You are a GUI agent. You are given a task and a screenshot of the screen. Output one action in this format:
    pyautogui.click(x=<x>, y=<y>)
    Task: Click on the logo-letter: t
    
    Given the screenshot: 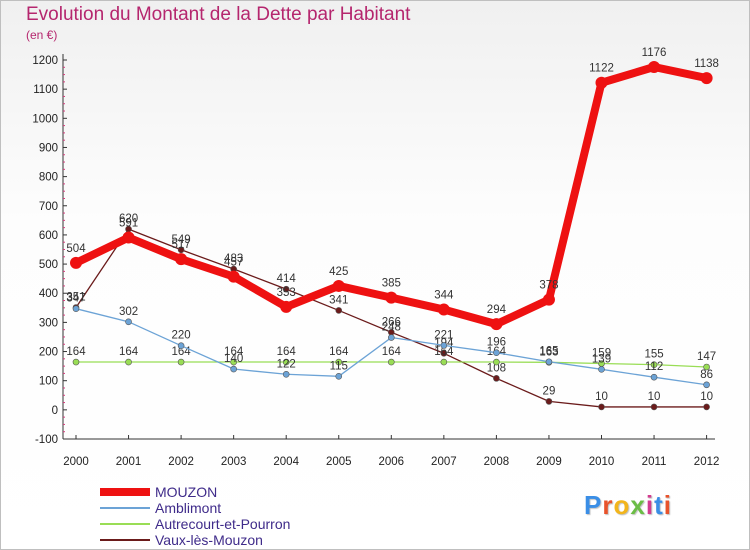 What is the action you would take?
    pyautogui.click(x=659, y=505)
    